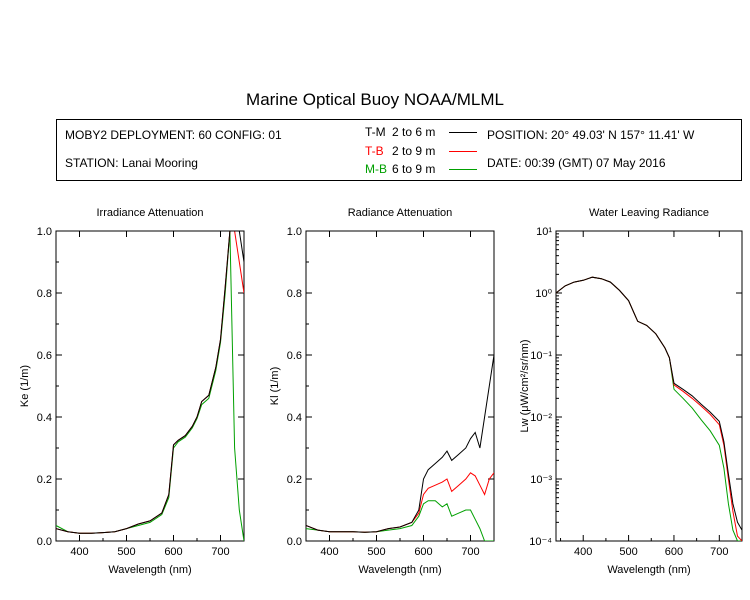 The image size is (750, 600). Describe the element at coordinates (126, 552) in the screenshot. I see `x-tick-label-1-2: 500` at that location.